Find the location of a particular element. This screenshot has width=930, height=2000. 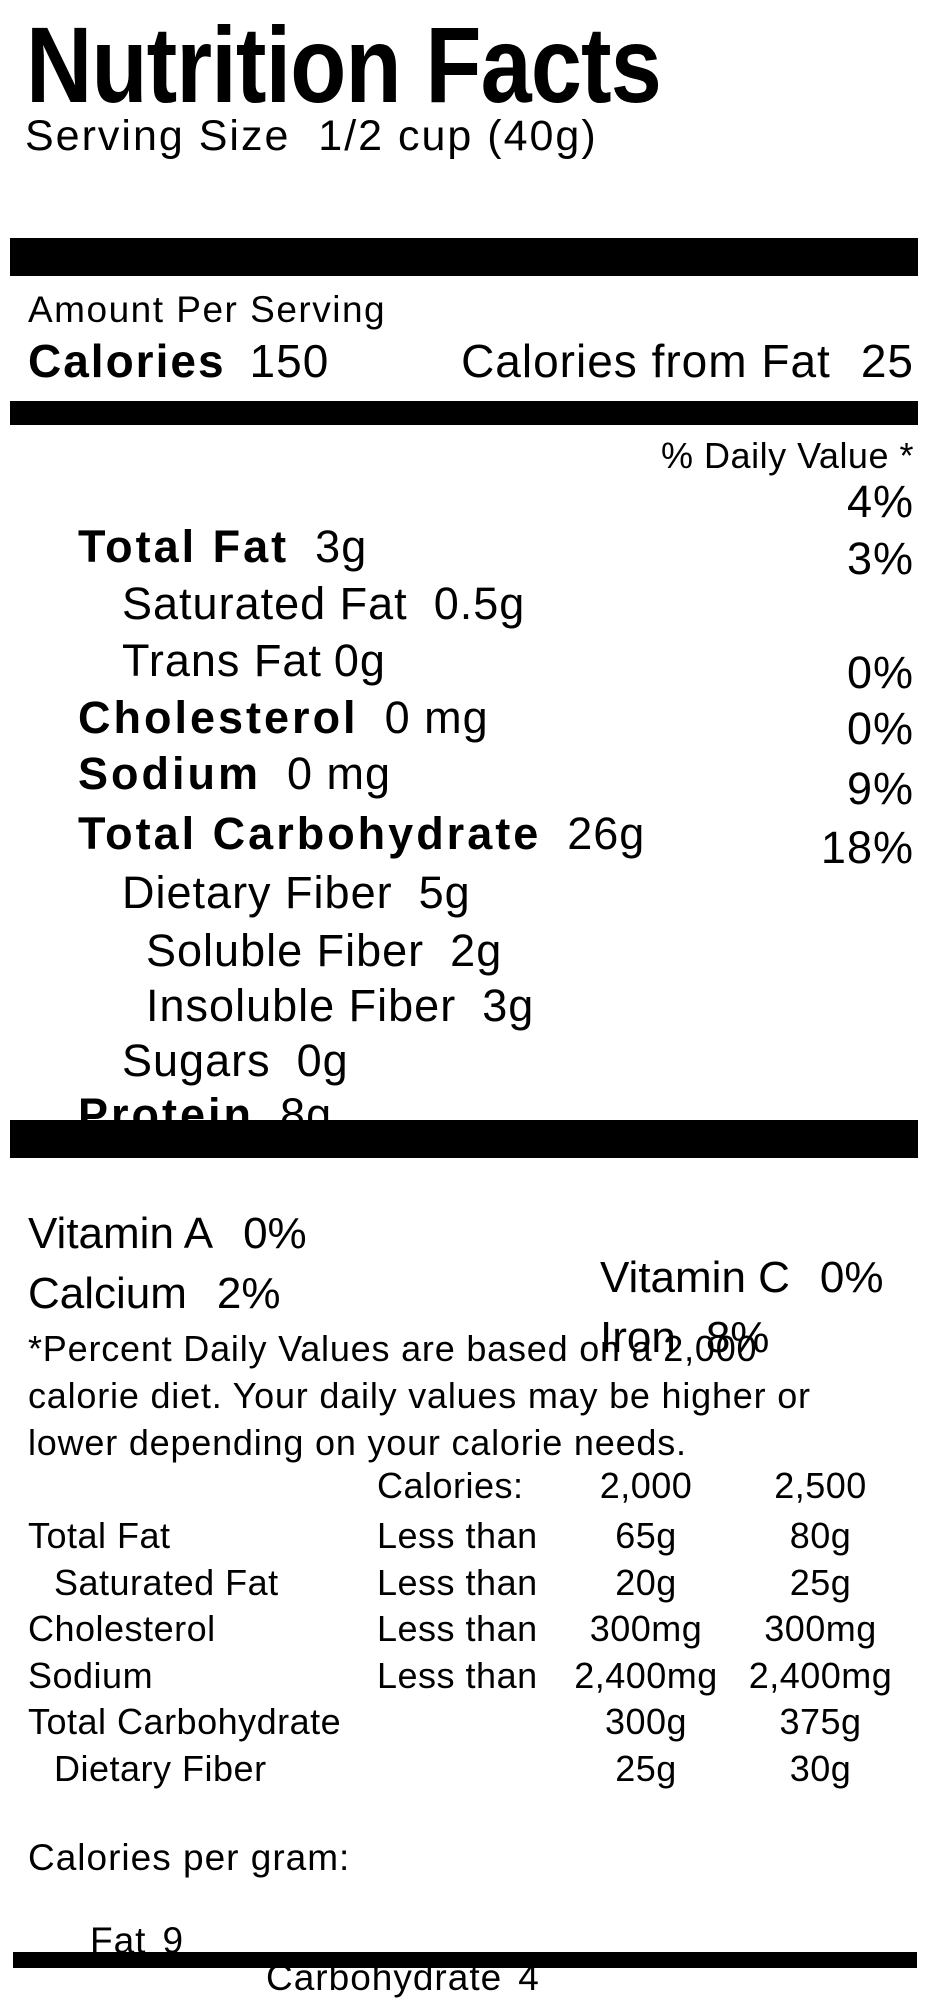

table-row-2000-value: 20g is located at coordinates (646, 1582).